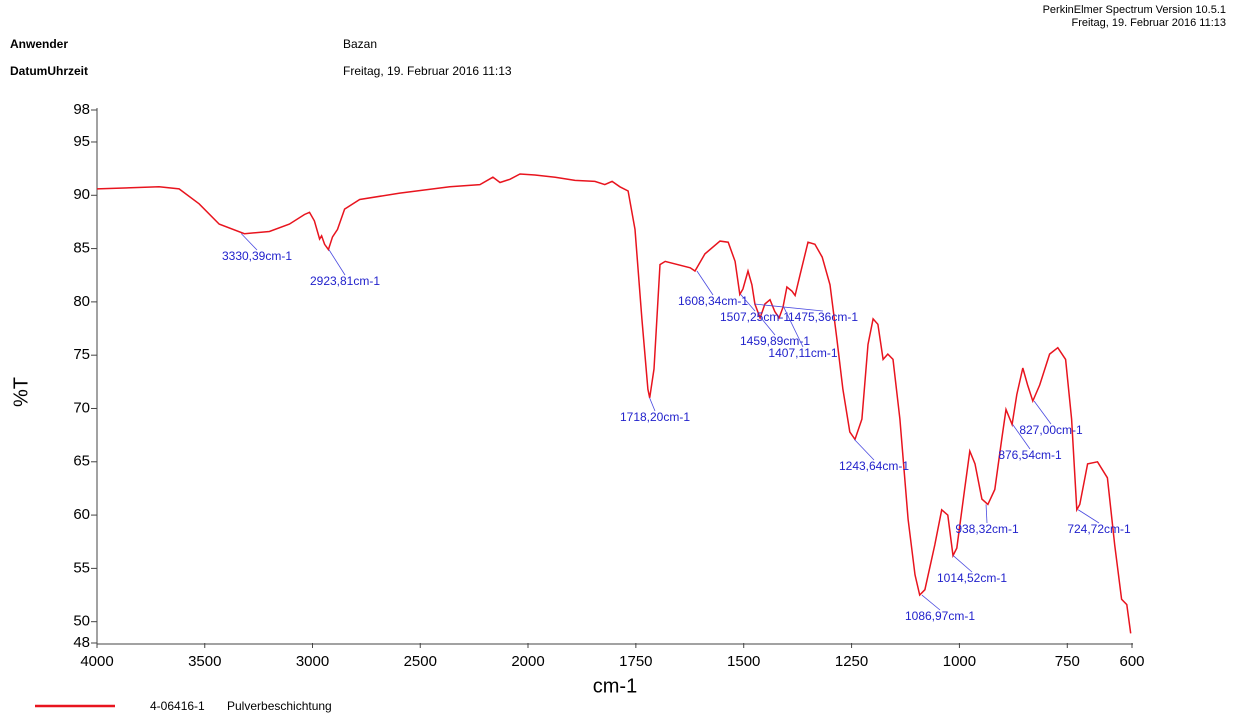  What do you see at coordinates (972, 578) in the screenshot?
I see `peak-label: 1014,52cm-1` at bounding box center [972, 578].